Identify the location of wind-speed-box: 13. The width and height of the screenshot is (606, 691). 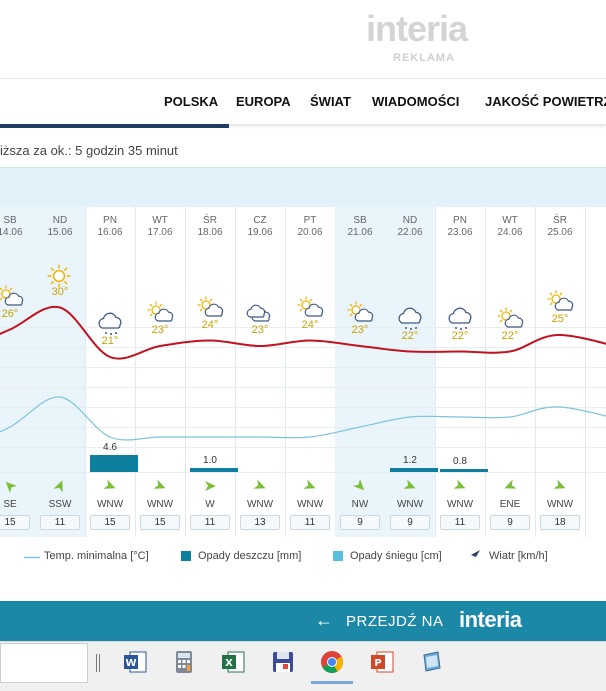
(260, 522).